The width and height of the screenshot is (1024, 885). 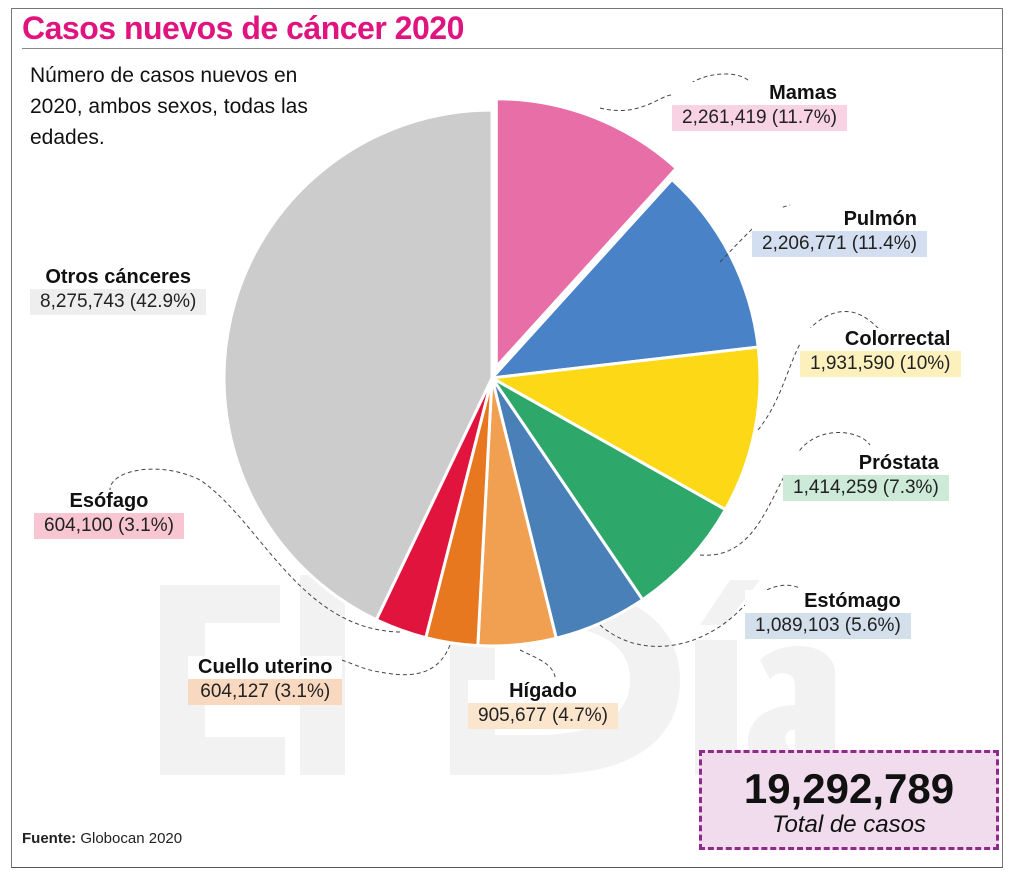 What do you see at coordinates (759, 117) in the screenshot?
I see `slice-value: 2,261,419 (11.7%)` at bounding box center [759, 117].